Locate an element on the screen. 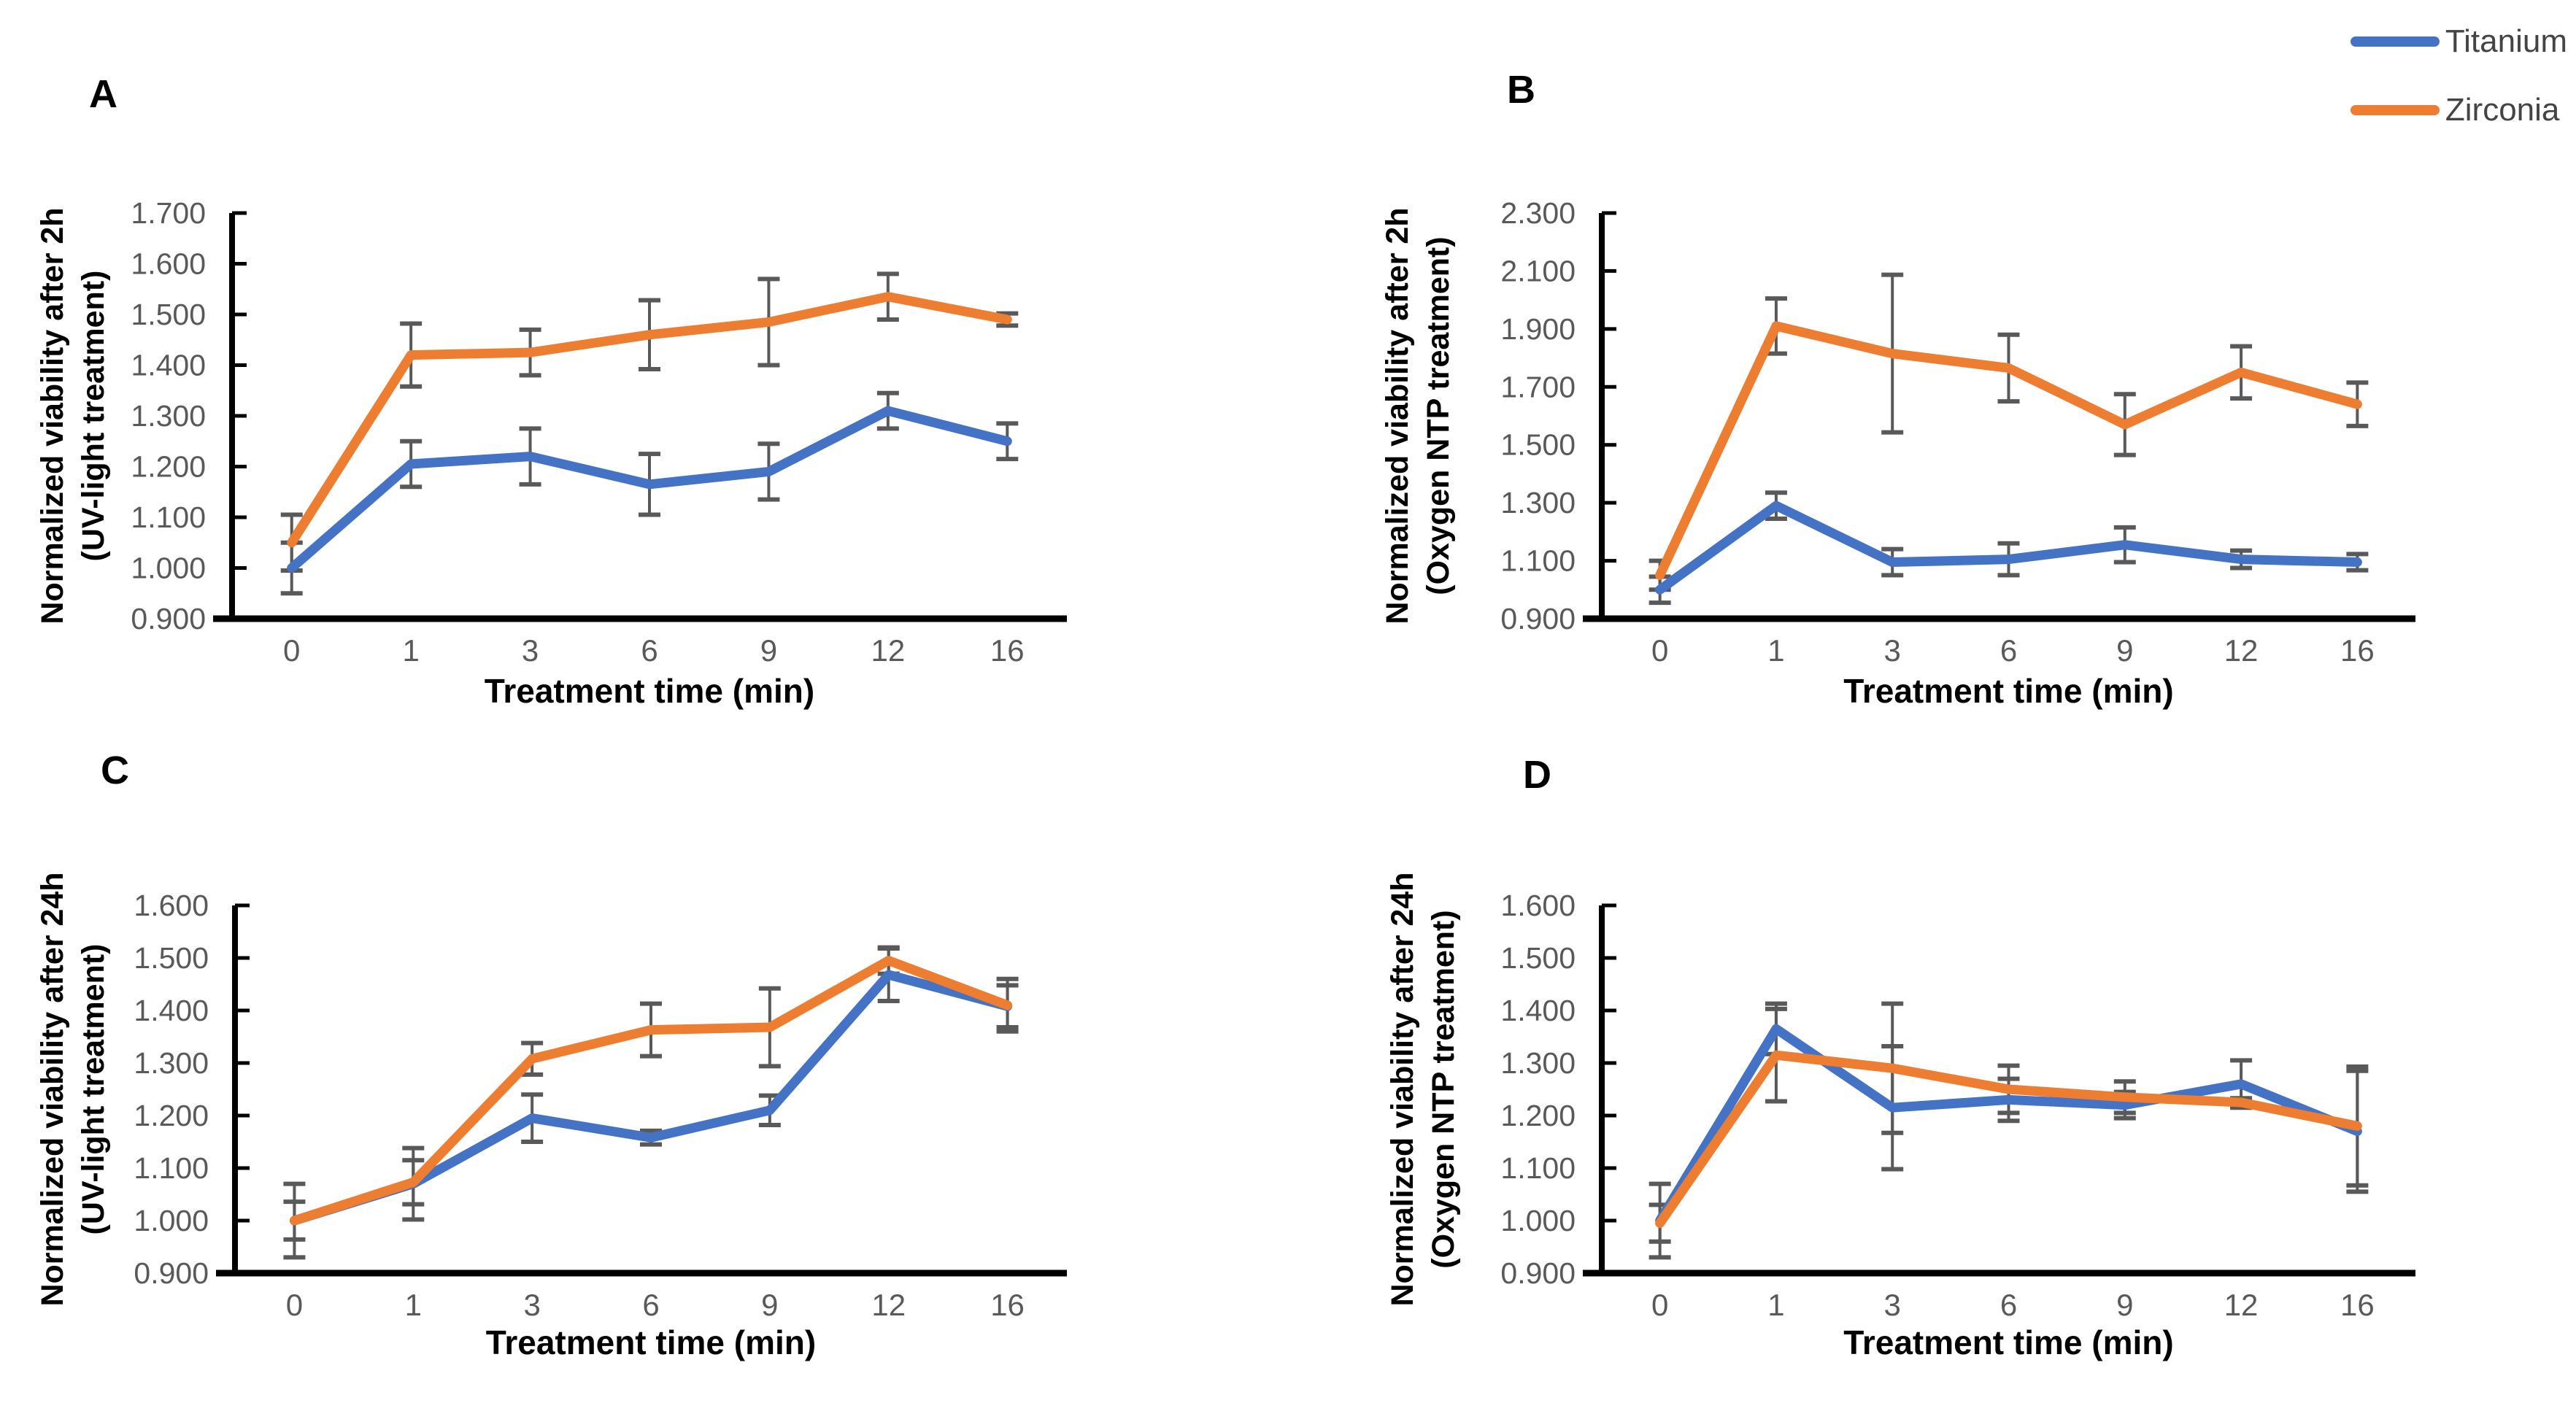 The width and height of the screenshot is (2576, 1403). legend: Titanium Zirconia is located at coordinates (2458, 92).